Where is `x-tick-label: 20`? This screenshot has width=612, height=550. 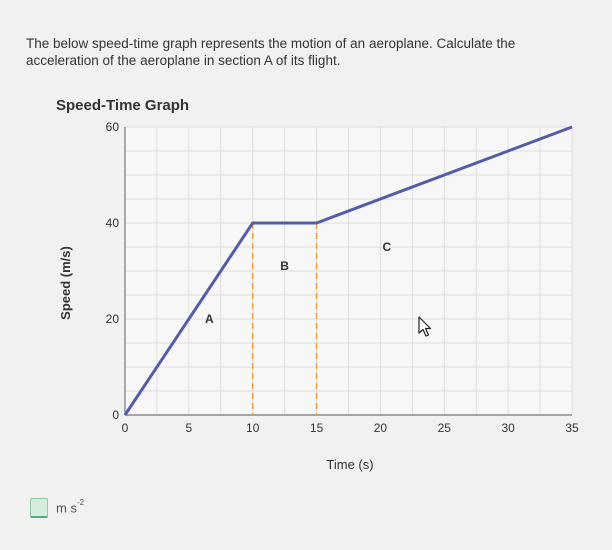 x-tick-label: 20 is located at coordinates (381, 428).